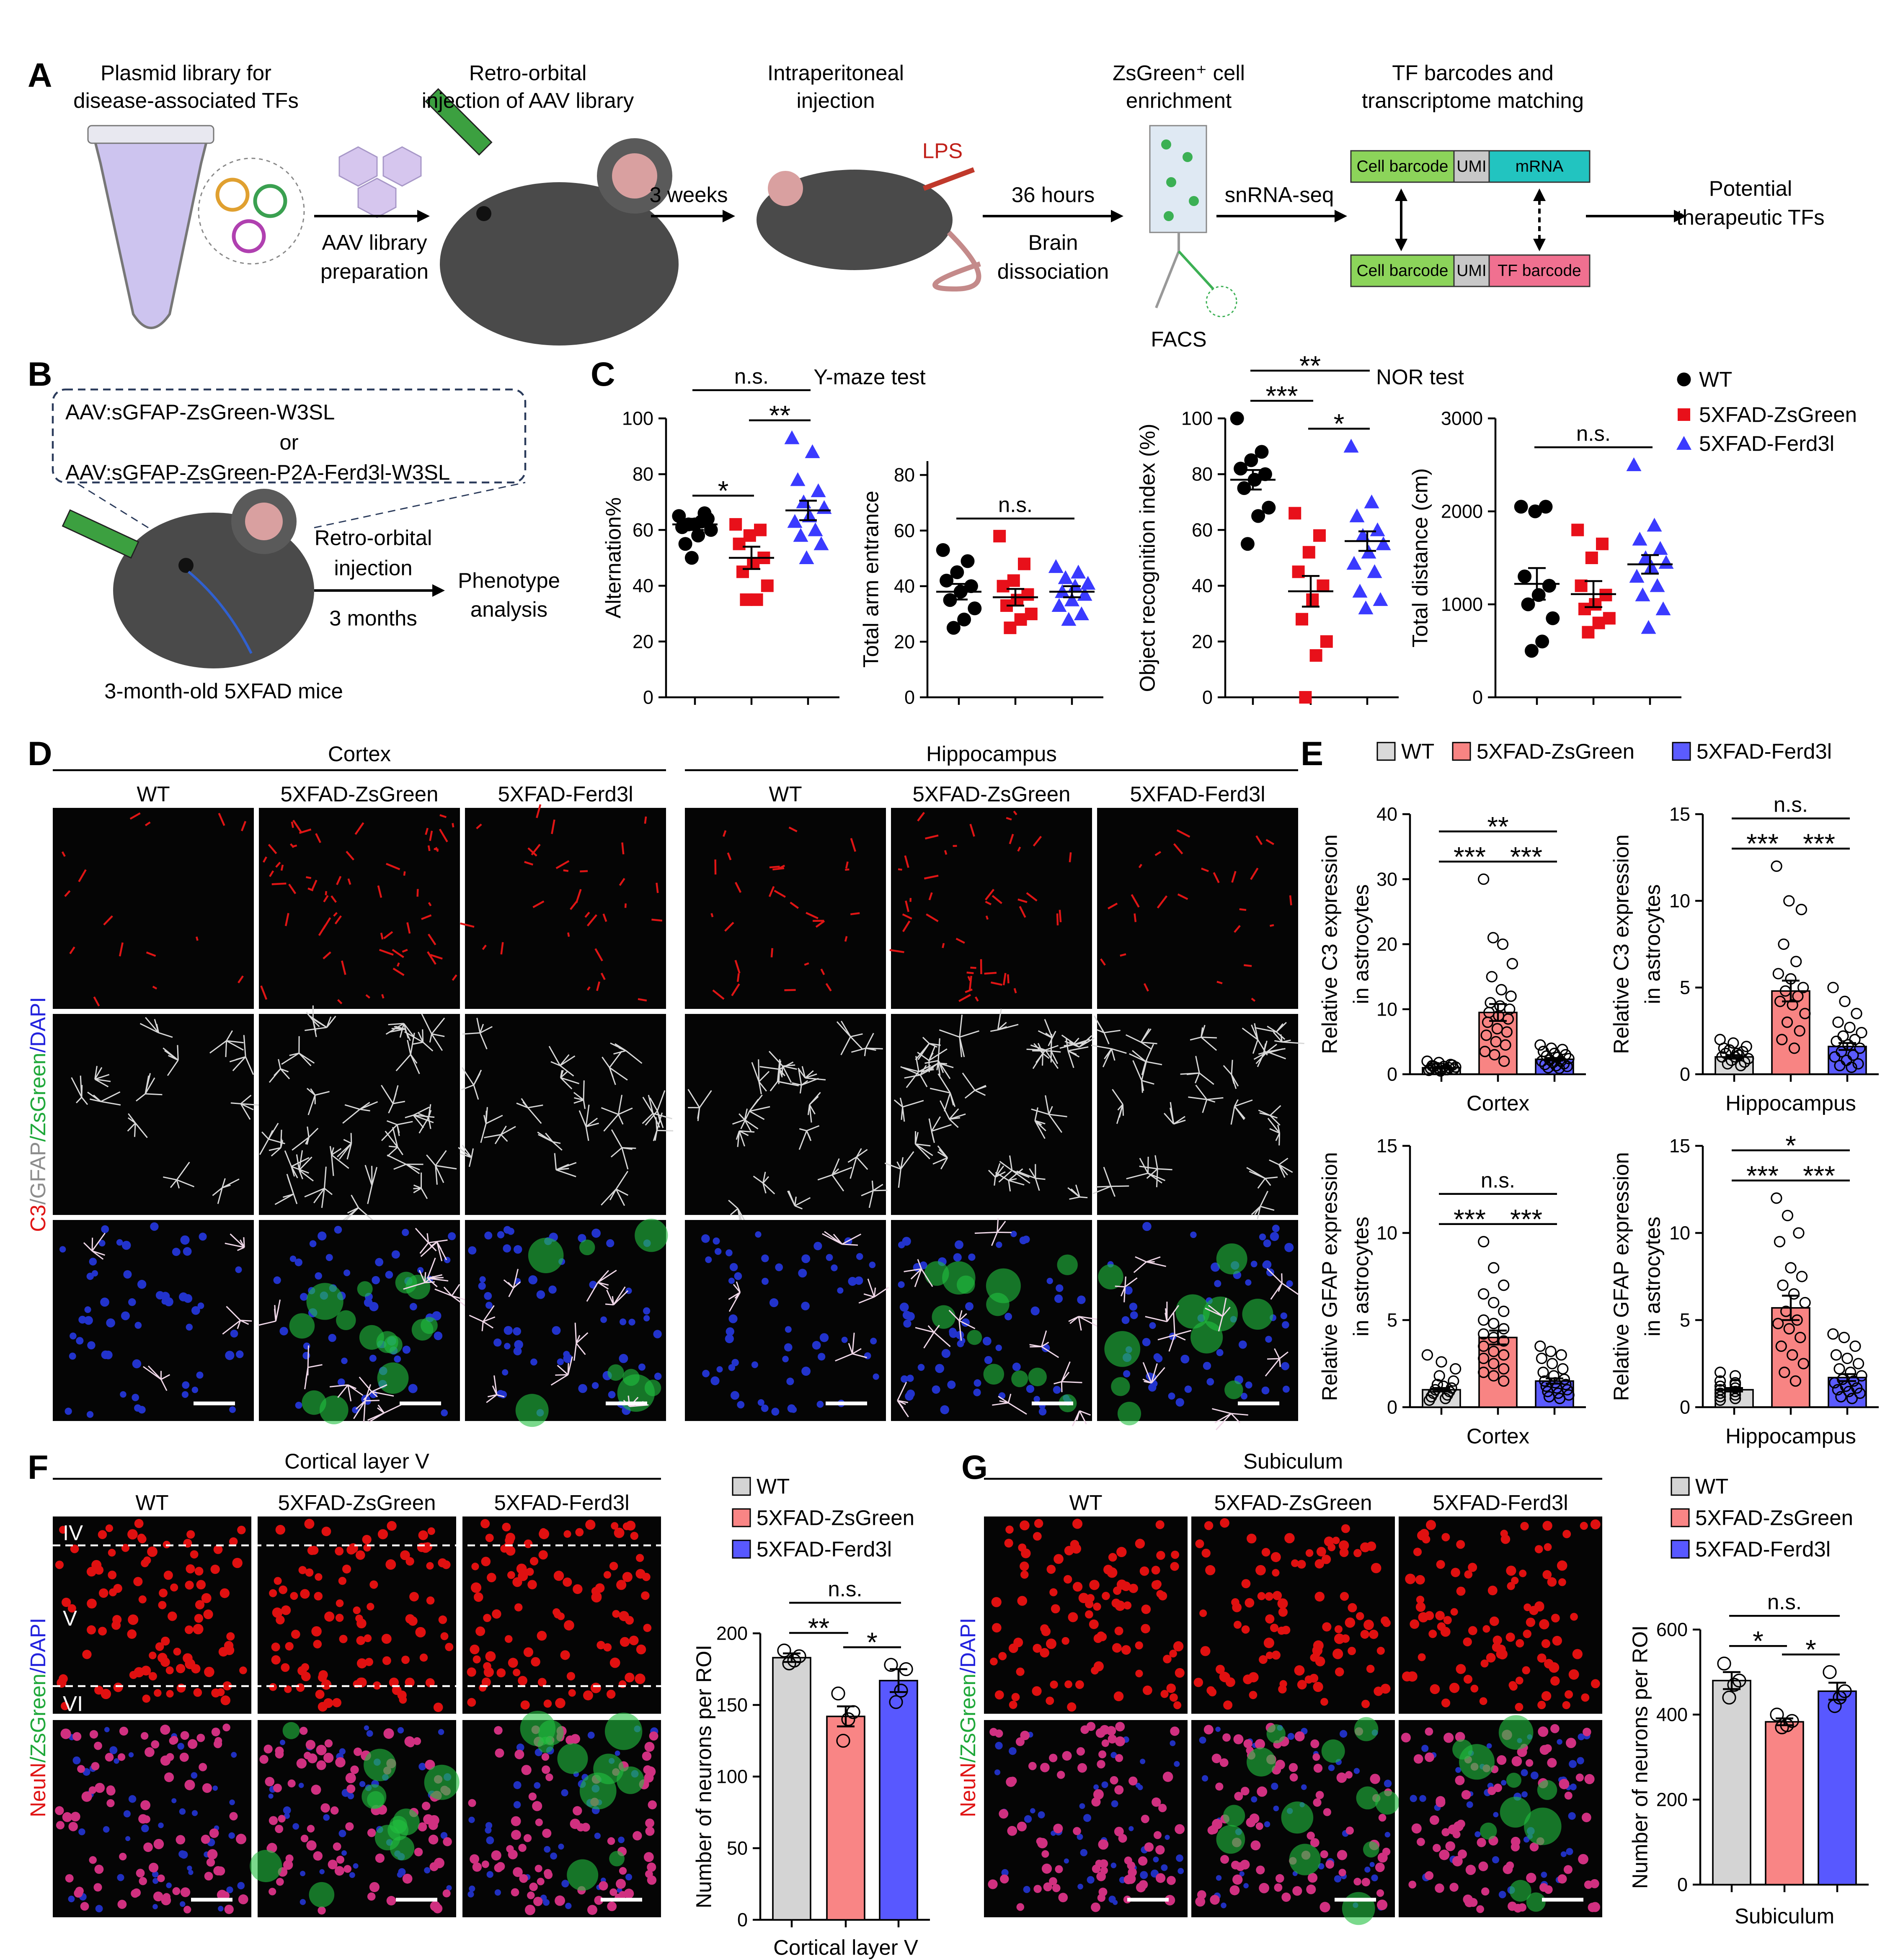 The image size is (1885, 1960). Describe the element at coordinates (791, 1789) in the screenshot. I see `bar` at that location.